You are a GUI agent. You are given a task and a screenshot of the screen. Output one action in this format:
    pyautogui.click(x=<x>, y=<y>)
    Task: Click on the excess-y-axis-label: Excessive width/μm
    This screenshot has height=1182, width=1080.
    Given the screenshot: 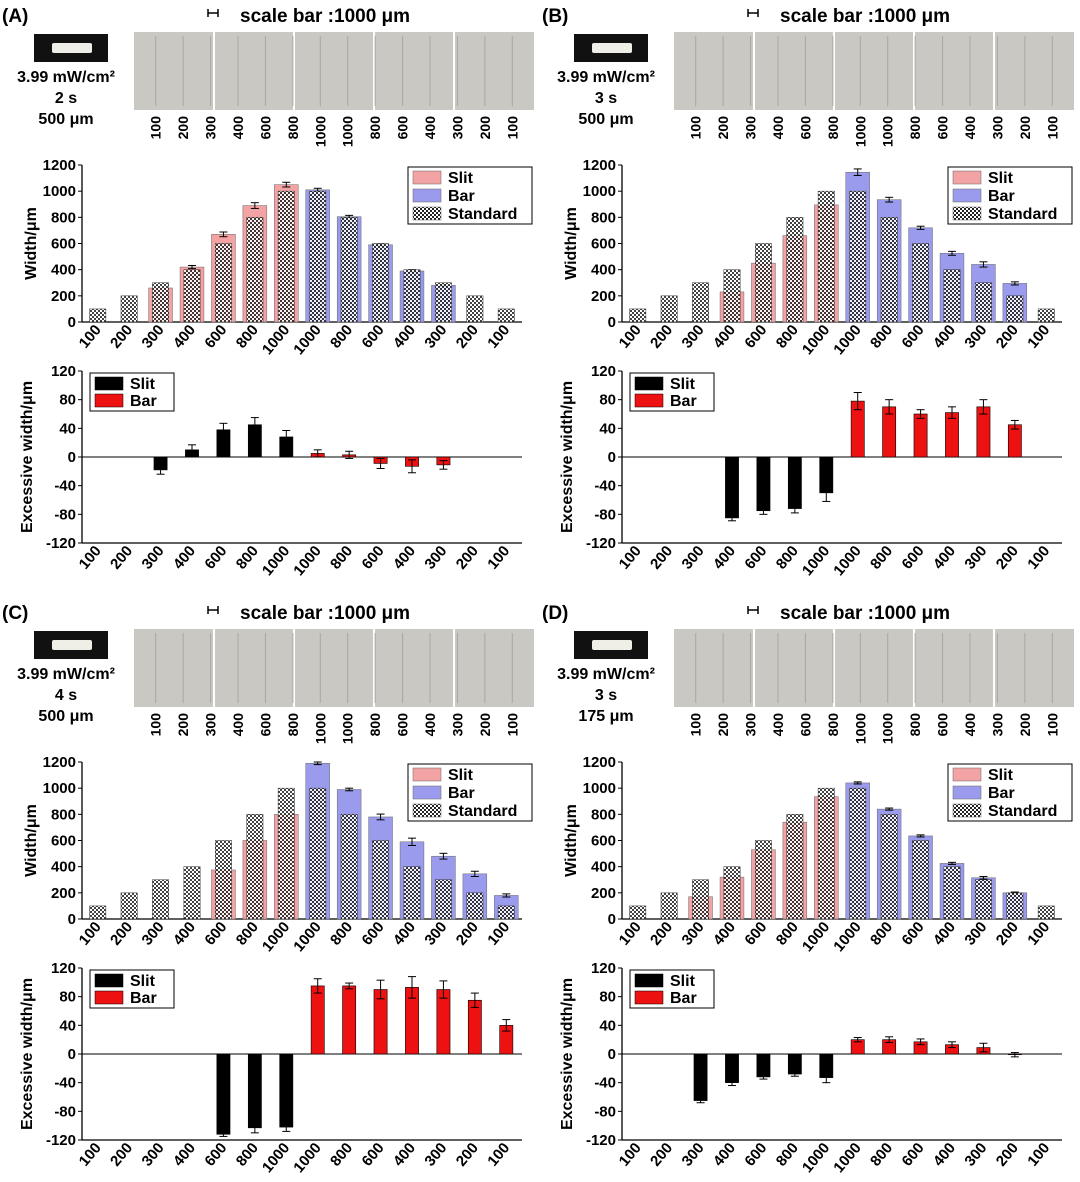 What is the action you would take?
    pyautogui.click(x=27, y=457)
    